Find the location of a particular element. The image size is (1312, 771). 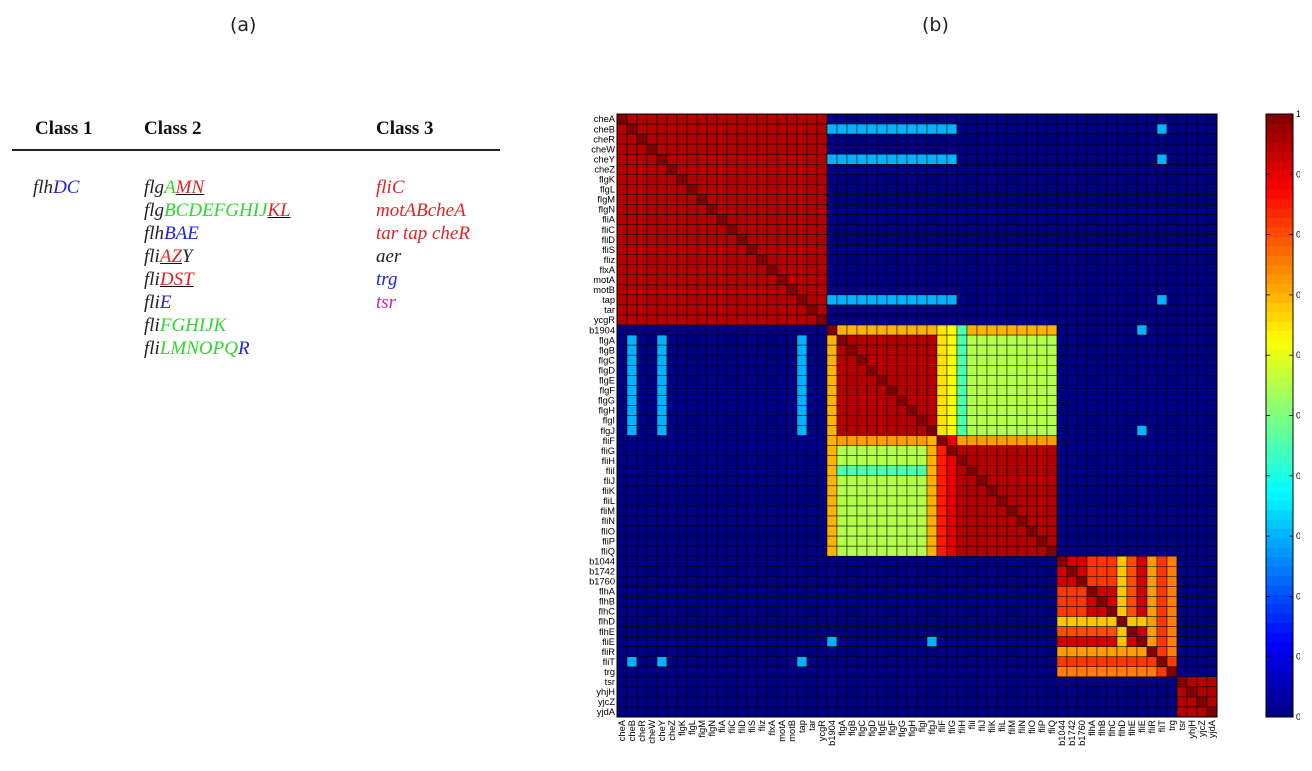

gene-segment: fliC is located at coordinates (390, 187).